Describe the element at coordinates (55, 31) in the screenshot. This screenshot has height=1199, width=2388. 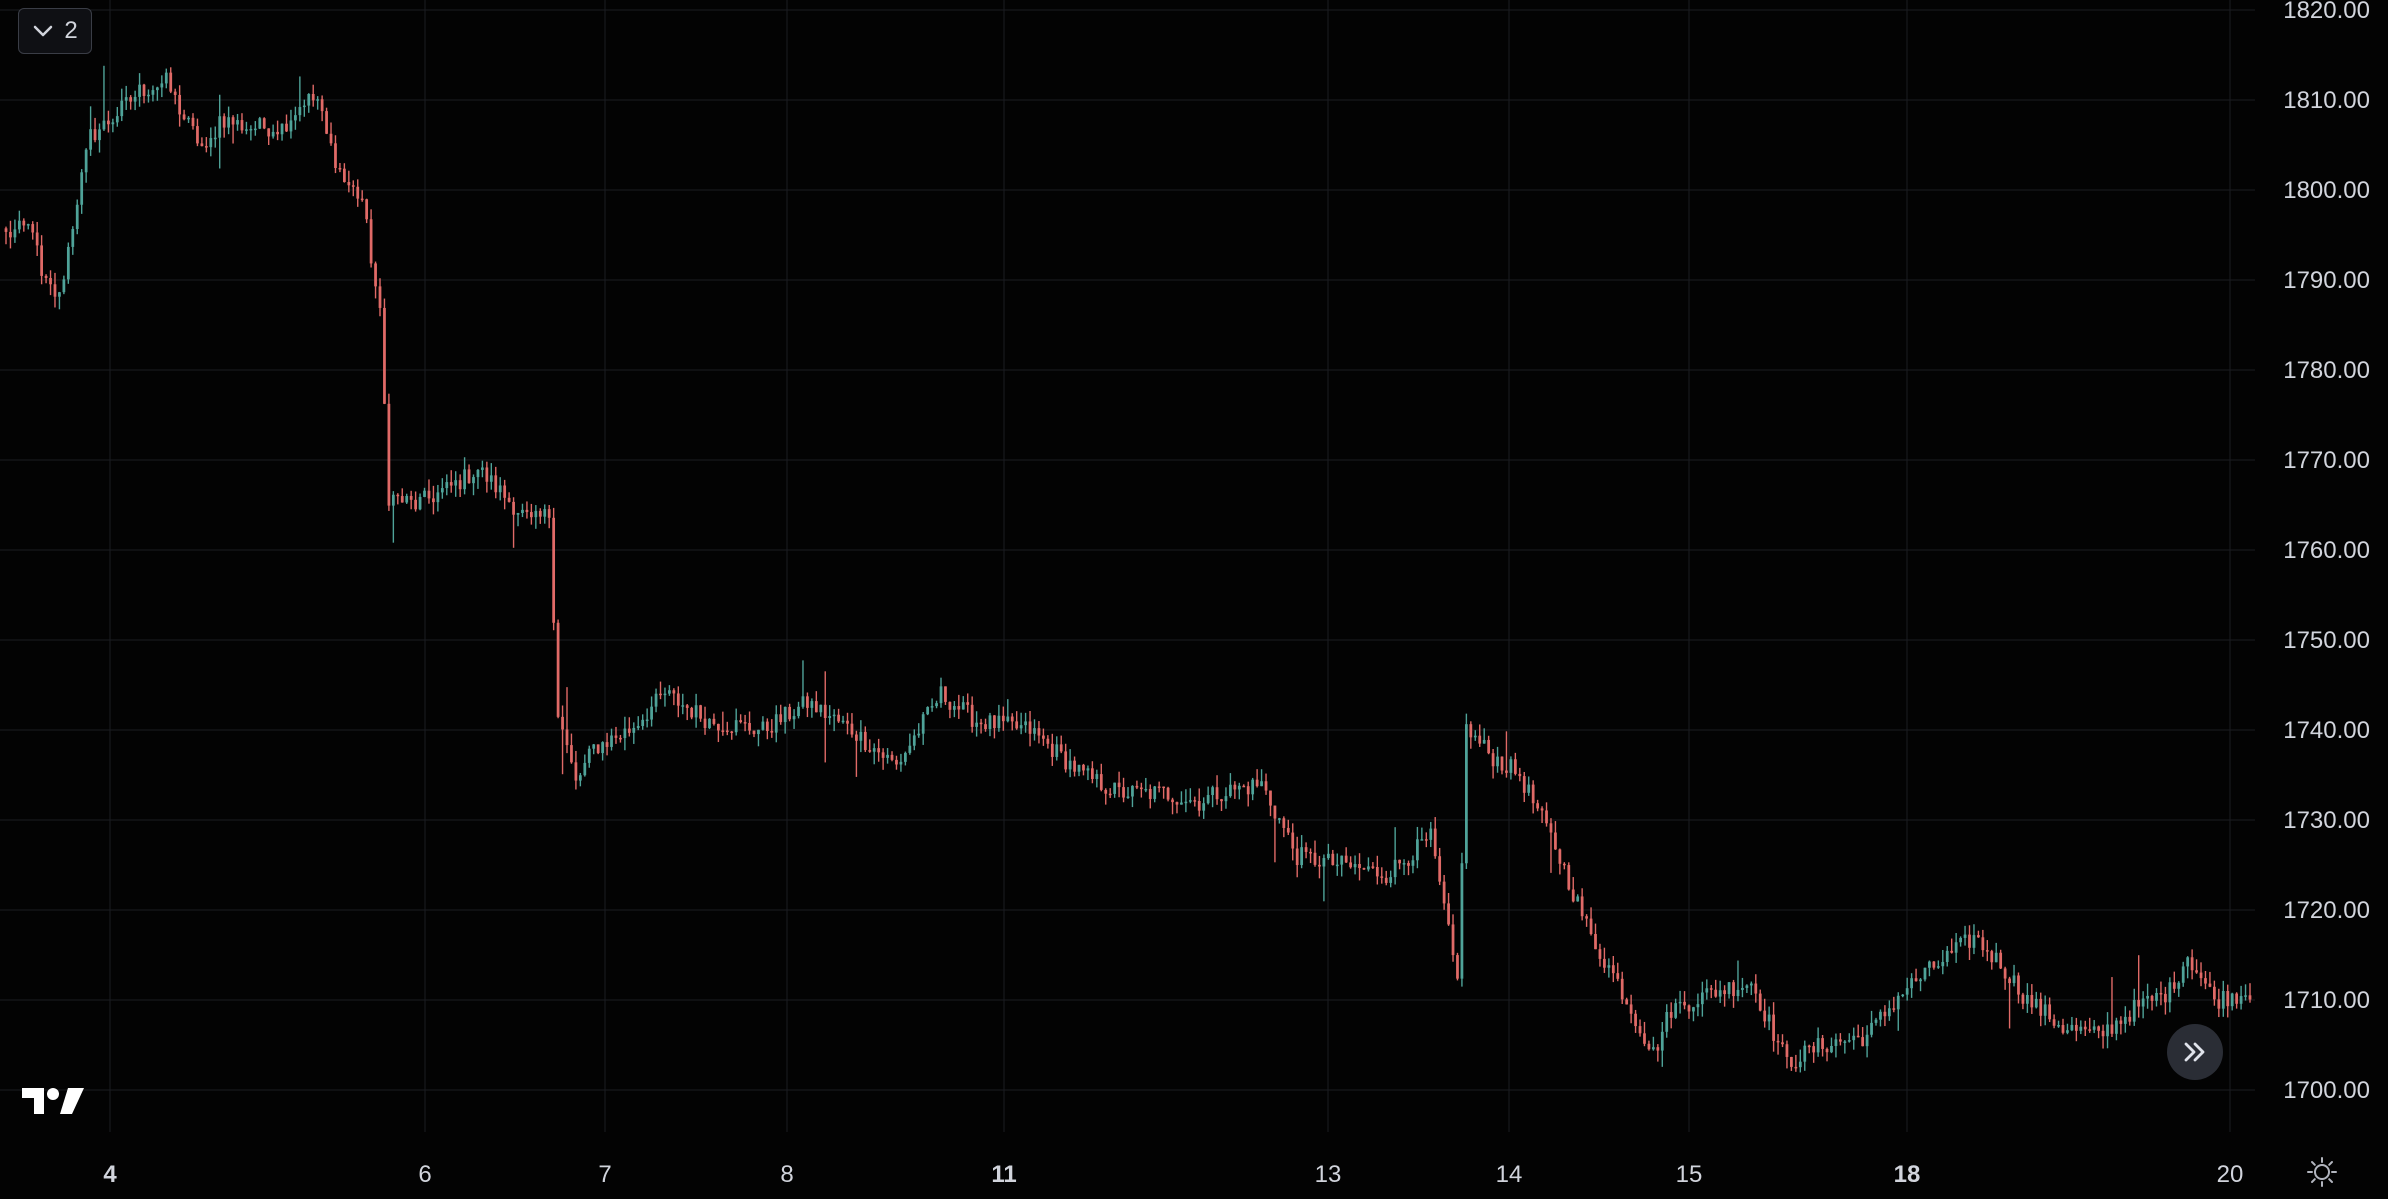
I see `legend-toggle-button: 2` at that location.